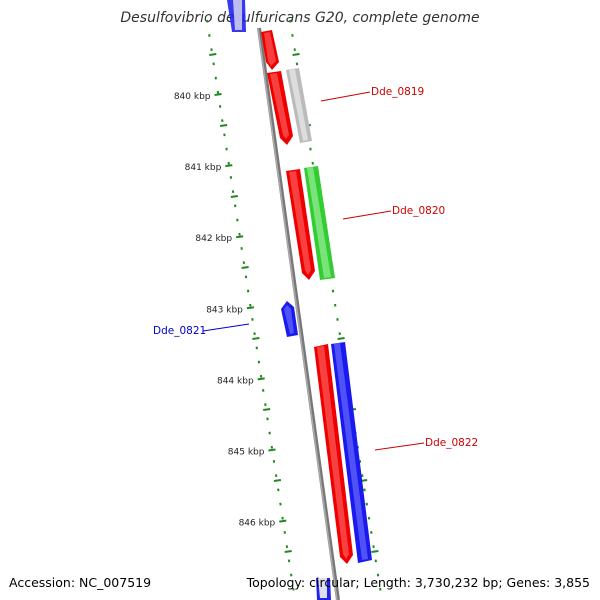 This screenshot has height=600, width=600. Describe the element at coordinates (80, 582) in the screenshot. I see `accession-text: Accession: NC_007519` at that location.